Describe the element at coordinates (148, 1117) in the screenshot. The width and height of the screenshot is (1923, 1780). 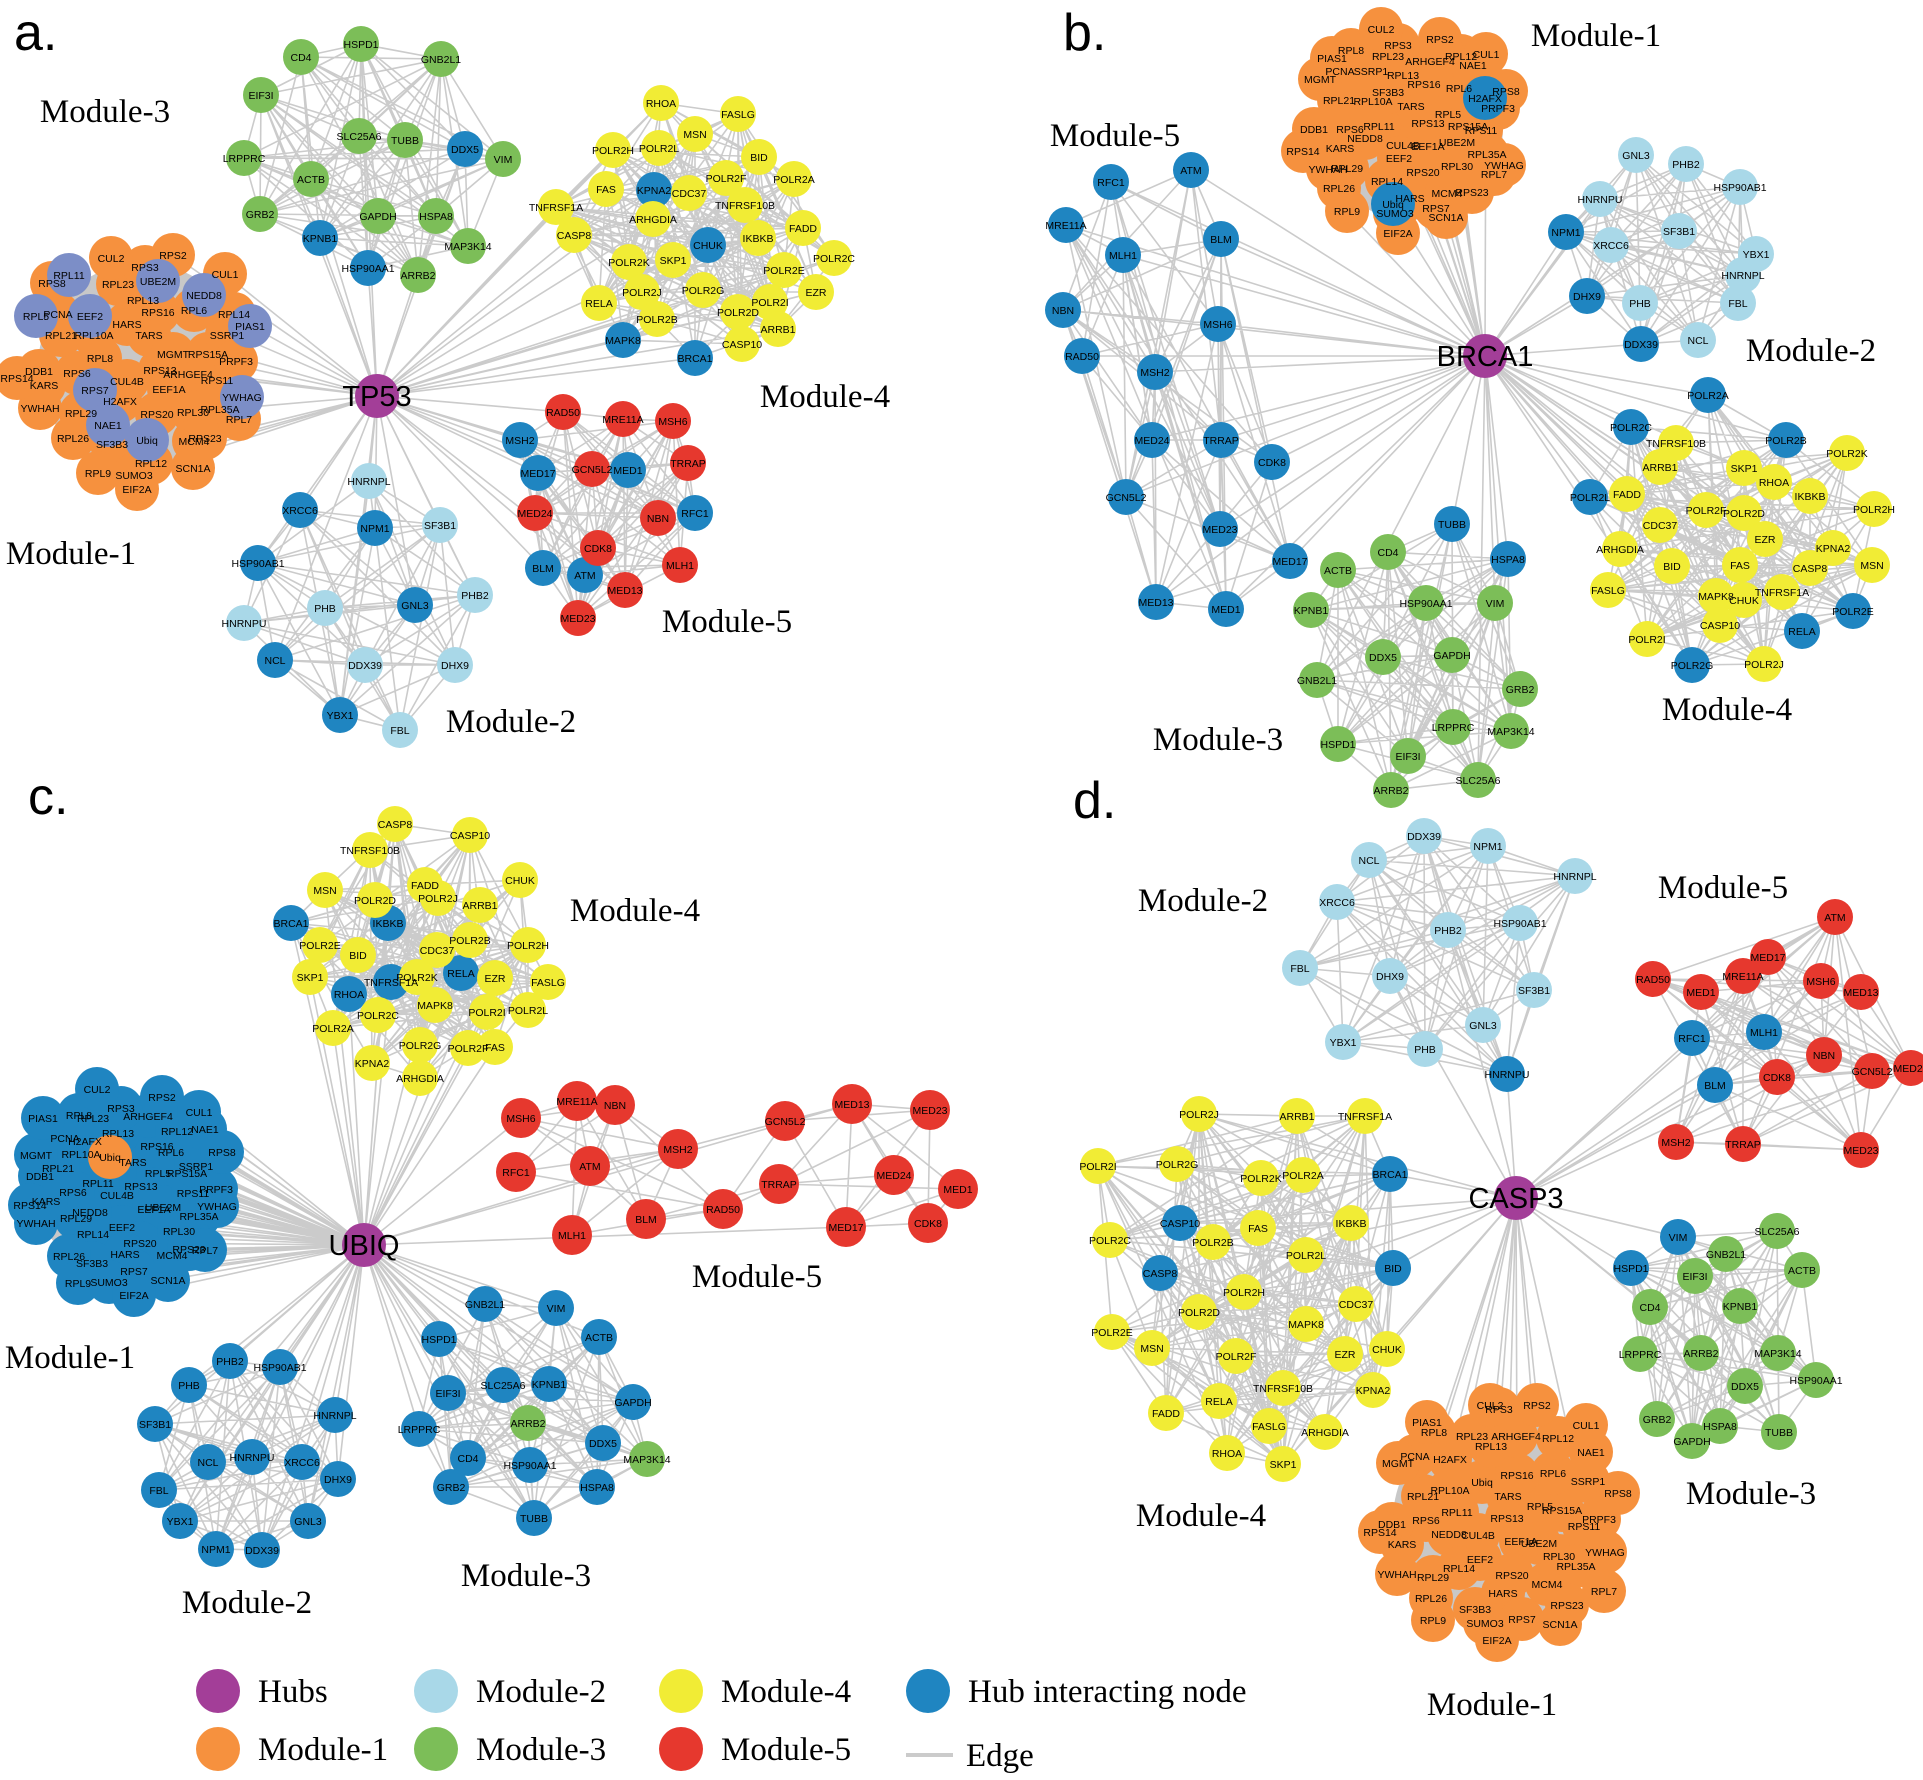
I see `svg-text: ARHGEF4` at that location.